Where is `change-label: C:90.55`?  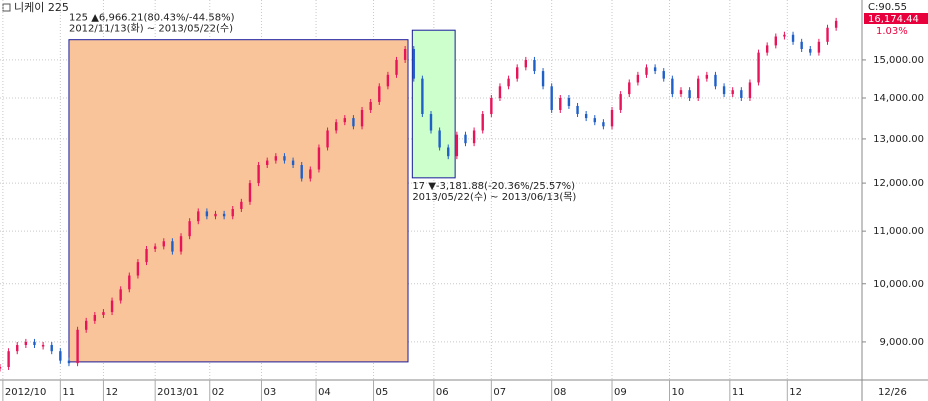 change-label: C:90.55 is located at coordinates (887, 7).